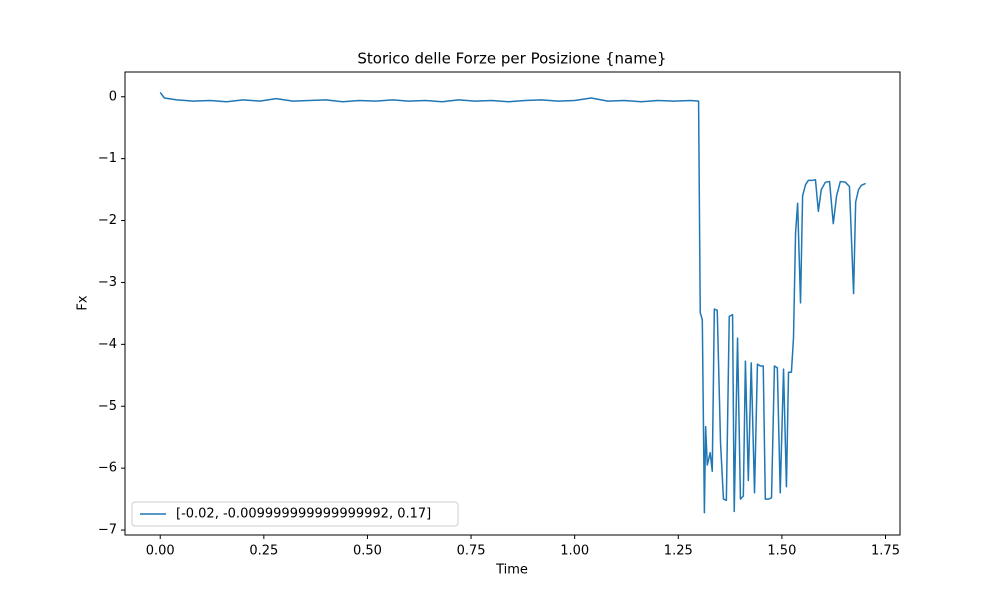  I want to click on y-tick-label: −5, so click(107, 406).